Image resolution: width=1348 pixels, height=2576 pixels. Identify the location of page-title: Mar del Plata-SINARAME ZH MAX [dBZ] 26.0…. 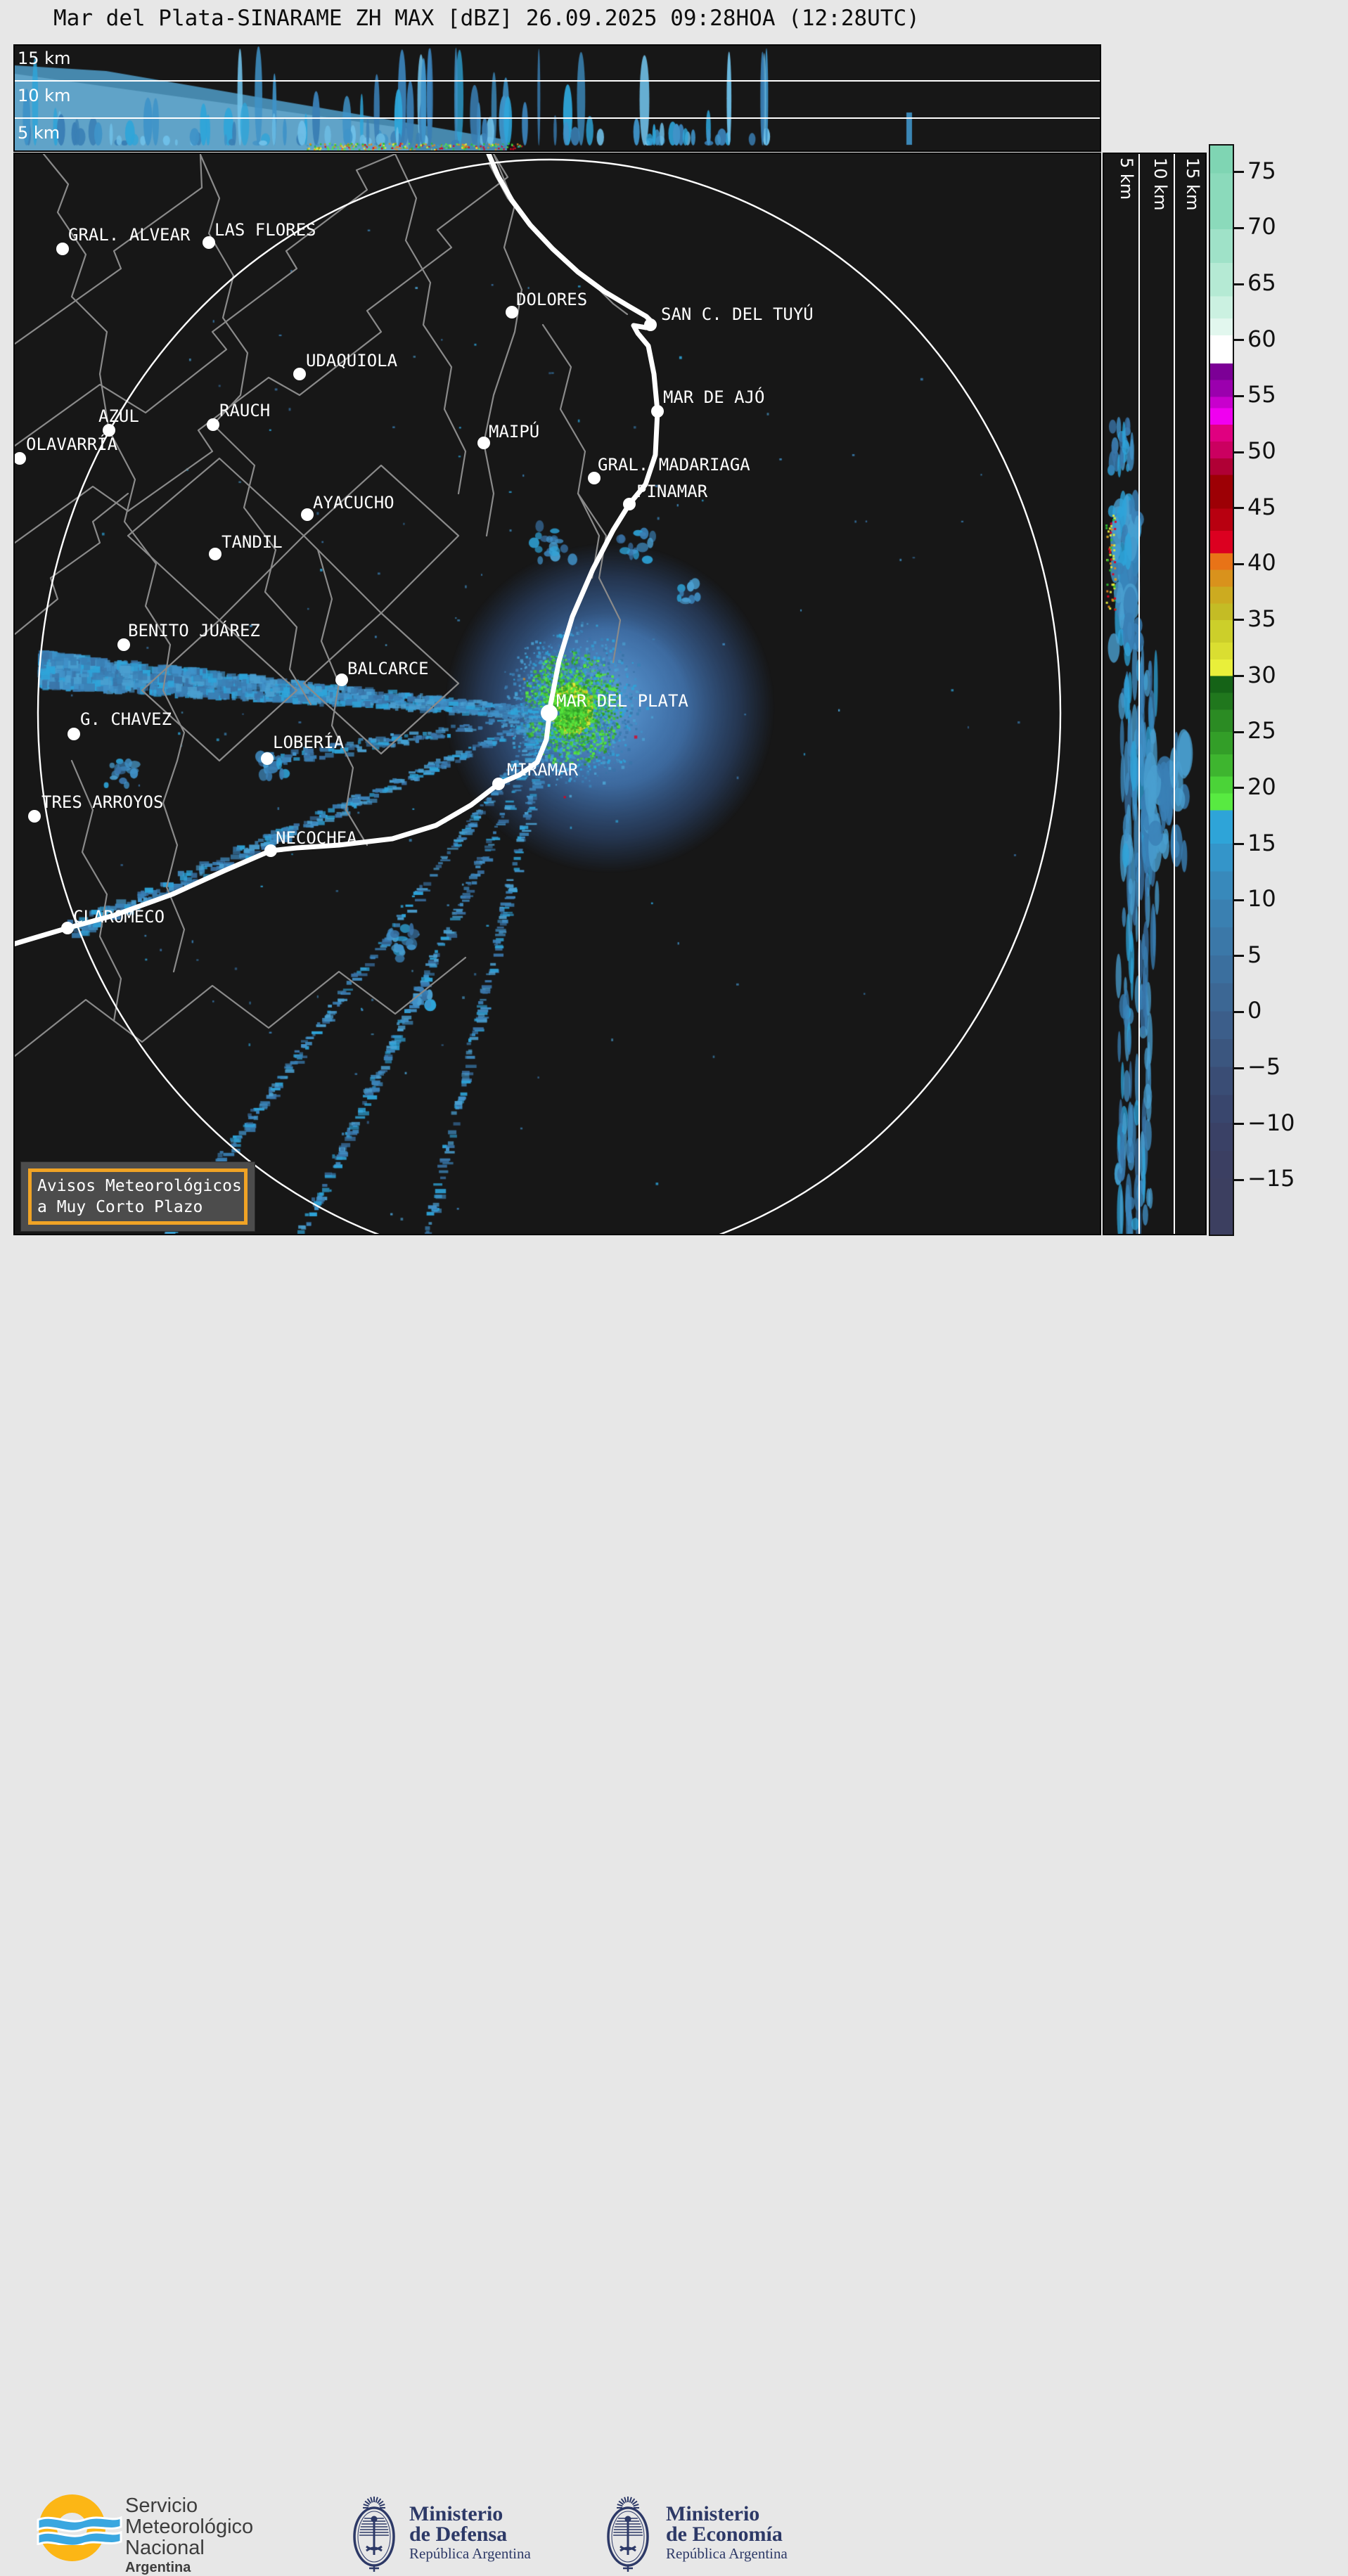
(486, 18).